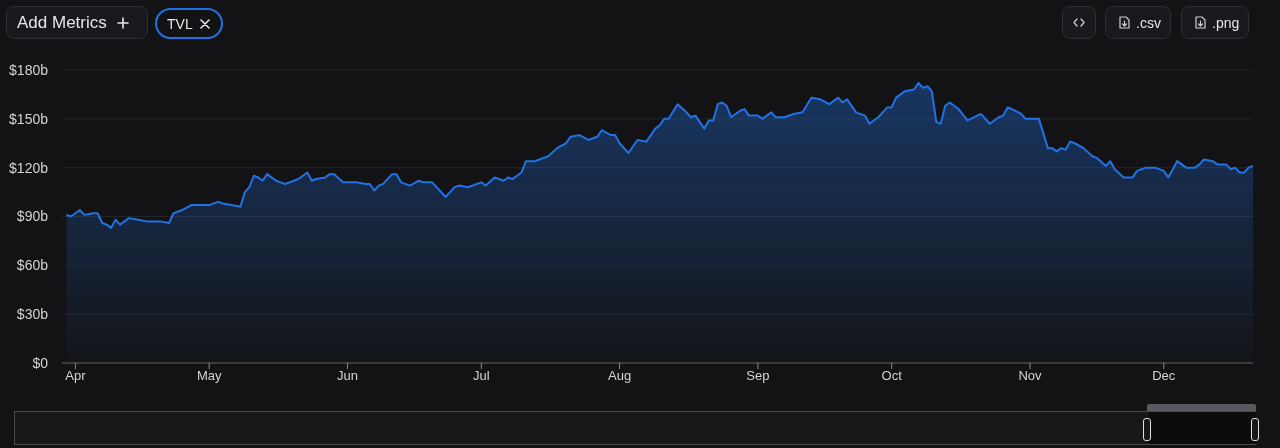 This screenshot has width=1280, height=448. I want to click on text: .csv, so click(1148, 22).